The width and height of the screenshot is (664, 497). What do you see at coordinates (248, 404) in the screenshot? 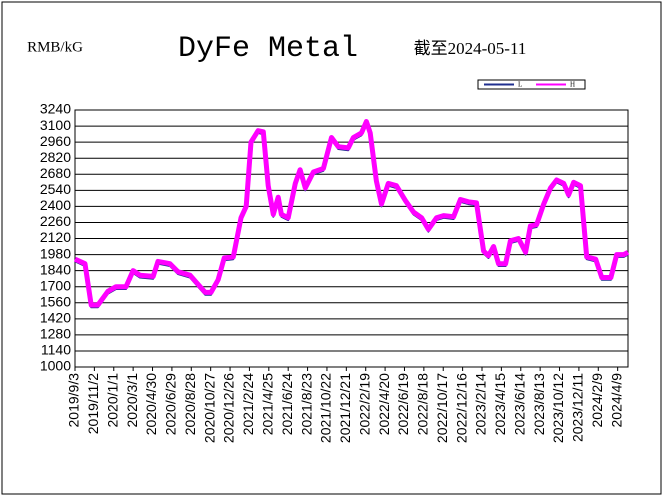
I see `x-tick-label: 2021/2/24` at bounding box center [248, 404].